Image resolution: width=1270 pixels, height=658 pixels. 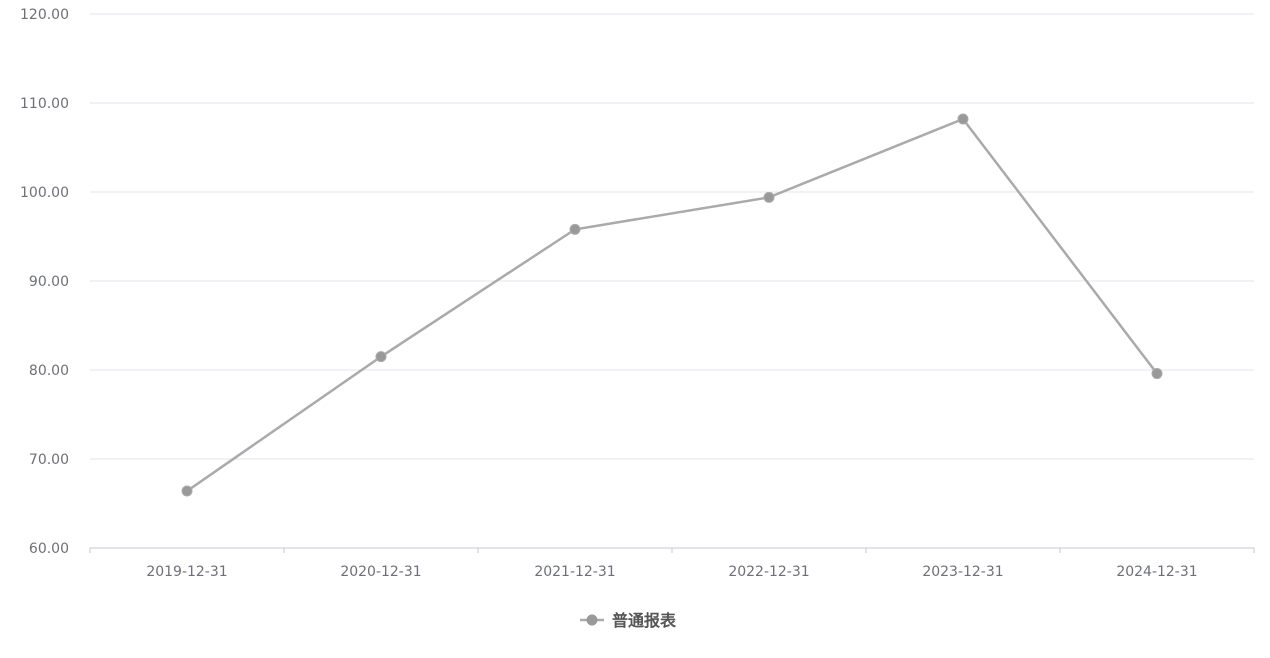 I want to click on y-tick-label: 70.00, so click(x=49, y=460).